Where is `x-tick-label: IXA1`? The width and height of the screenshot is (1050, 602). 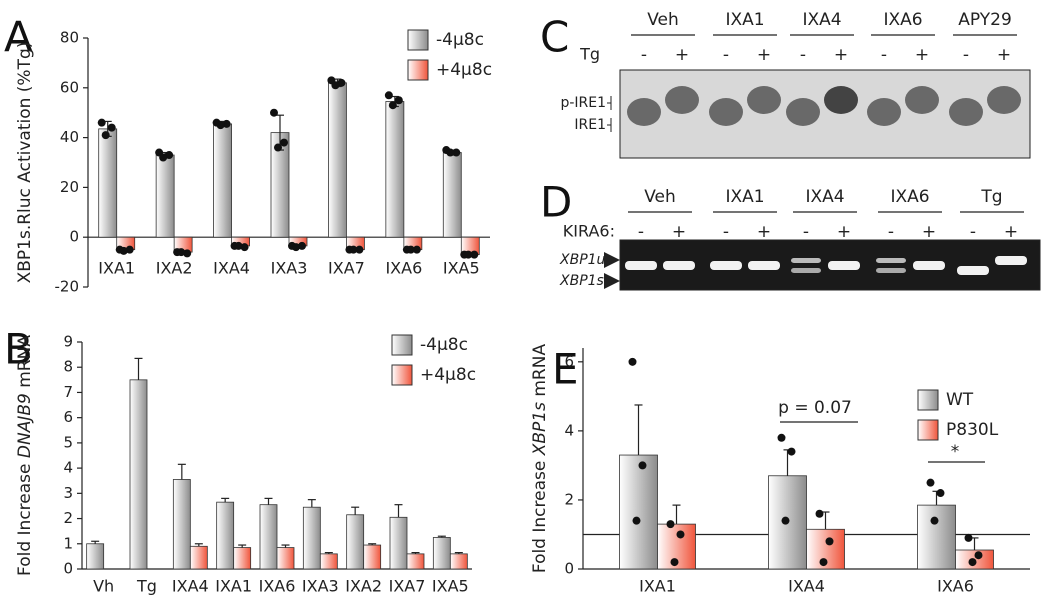
x-tick-label: IXA1 is located at coordinates (657, 586).